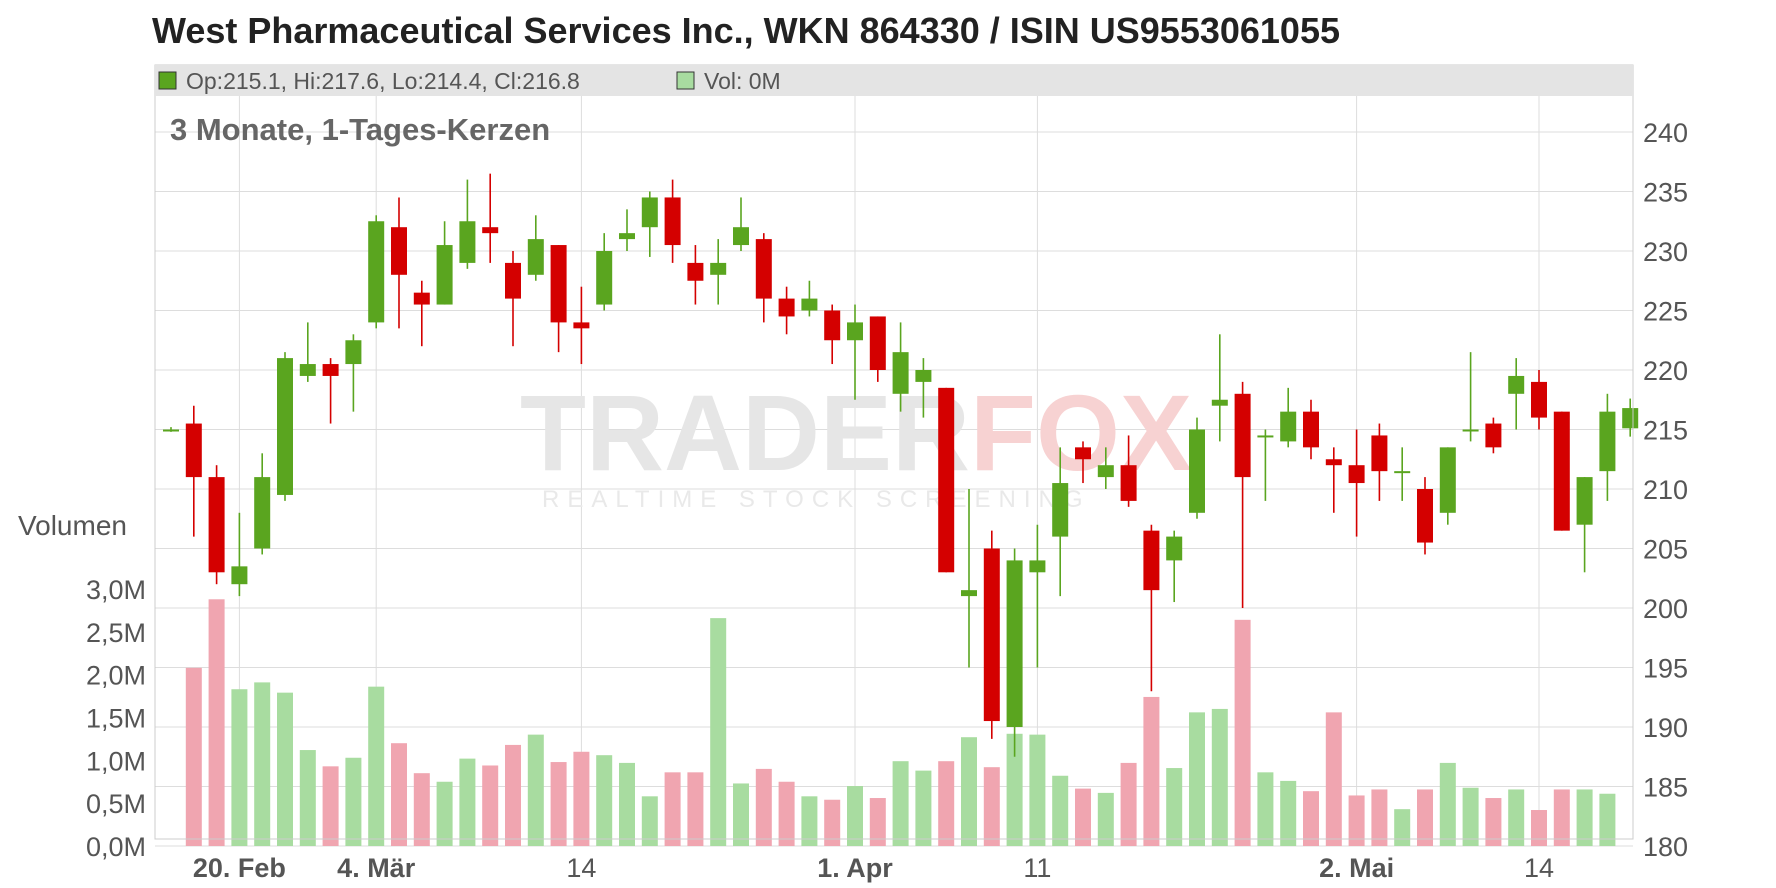 The height and width of the screenshot is (888, 1776). Describe the element at coordinates (1665, 133) in the screenshot. I see `price-tick-label: 240` at that location.